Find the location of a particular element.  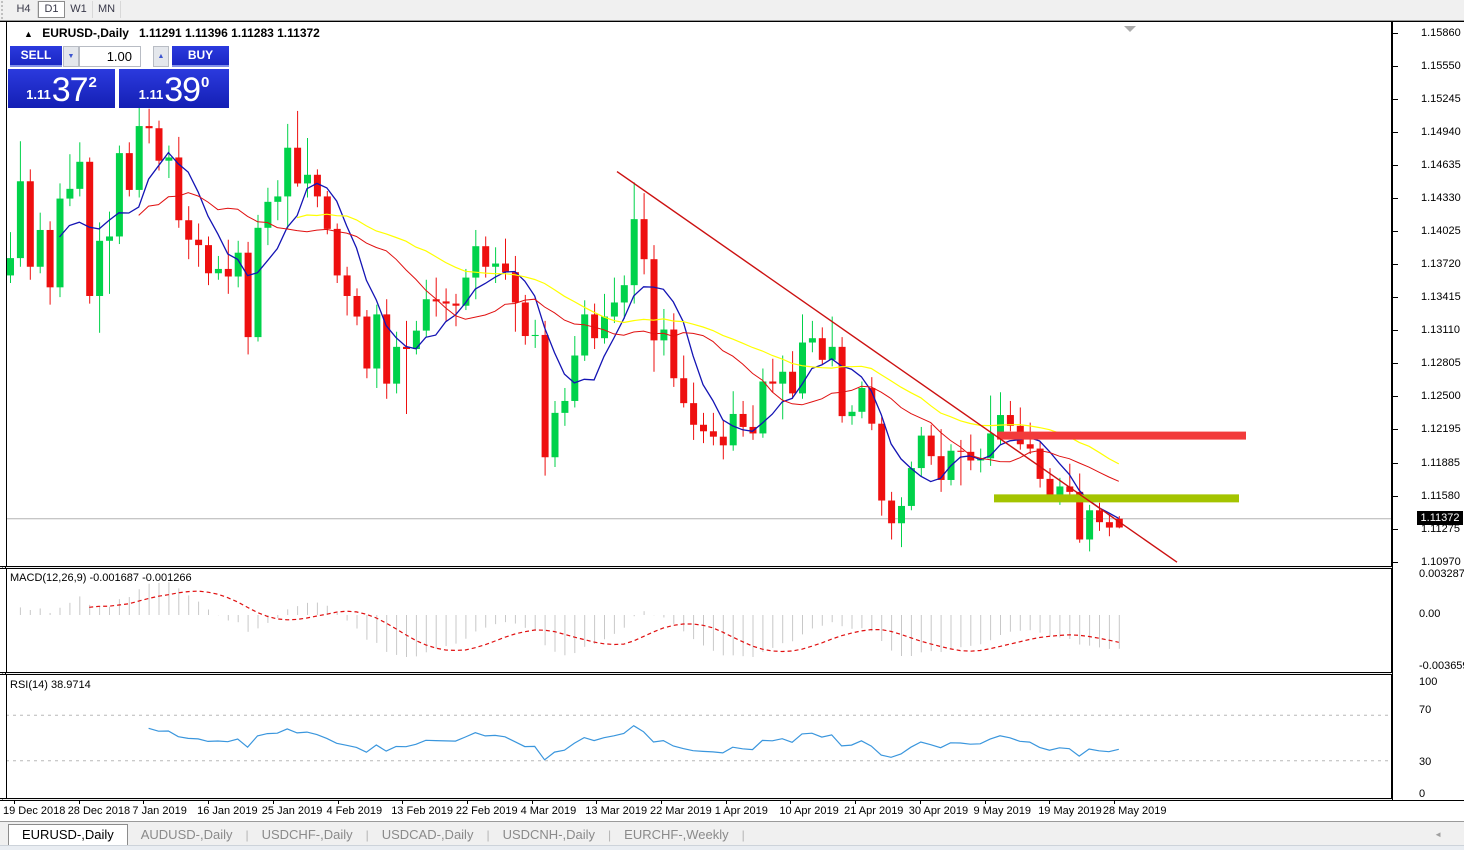

spin-up-icon: ▲ is located at coordinates (161, 56).